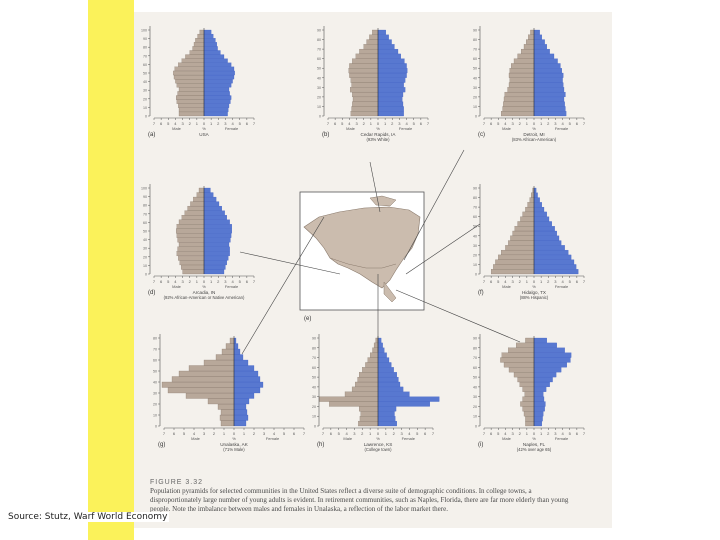  What do you see at coordinates (177, 482) in the screenshot?
I see `figure-label: FIGURE 3.32` at bounding box center [177, 482].